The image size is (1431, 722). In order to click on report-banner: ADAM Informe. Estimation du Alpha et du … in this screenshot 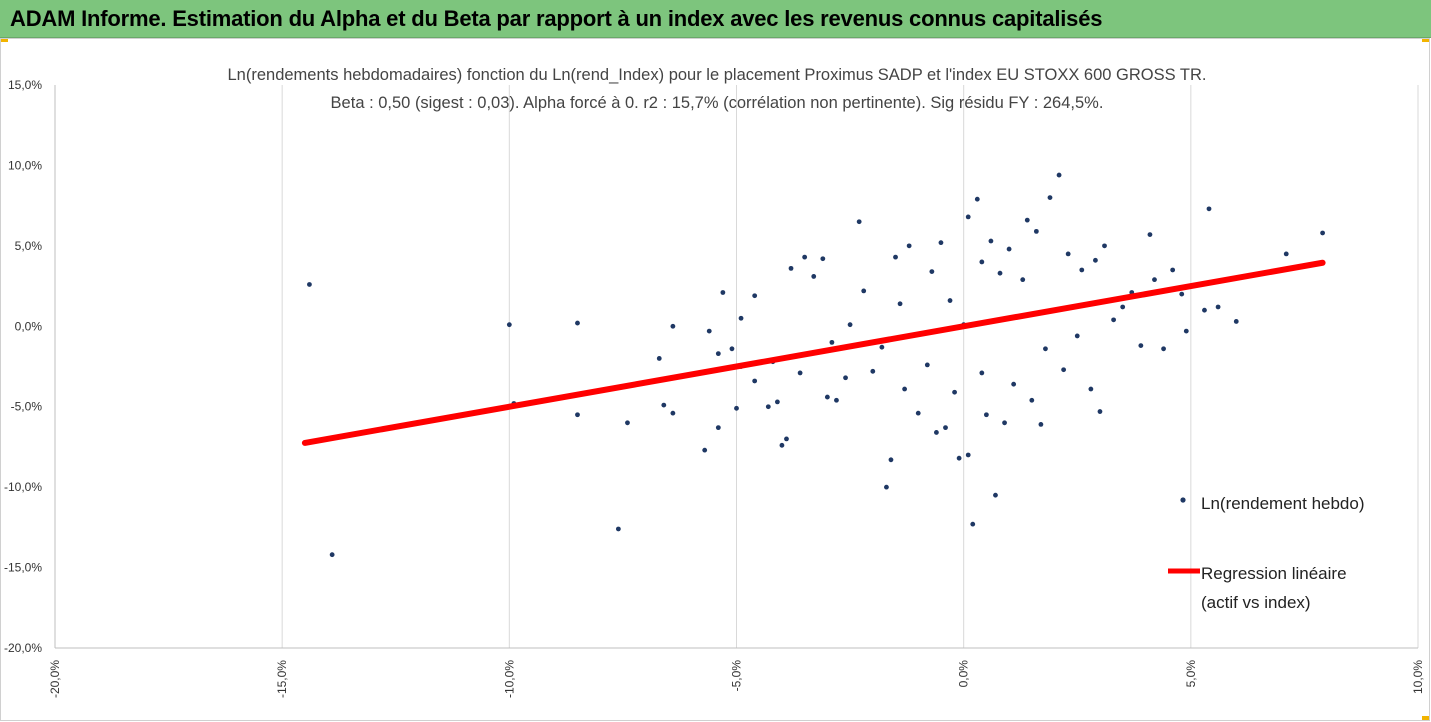, I will do `click(715, 19)`.